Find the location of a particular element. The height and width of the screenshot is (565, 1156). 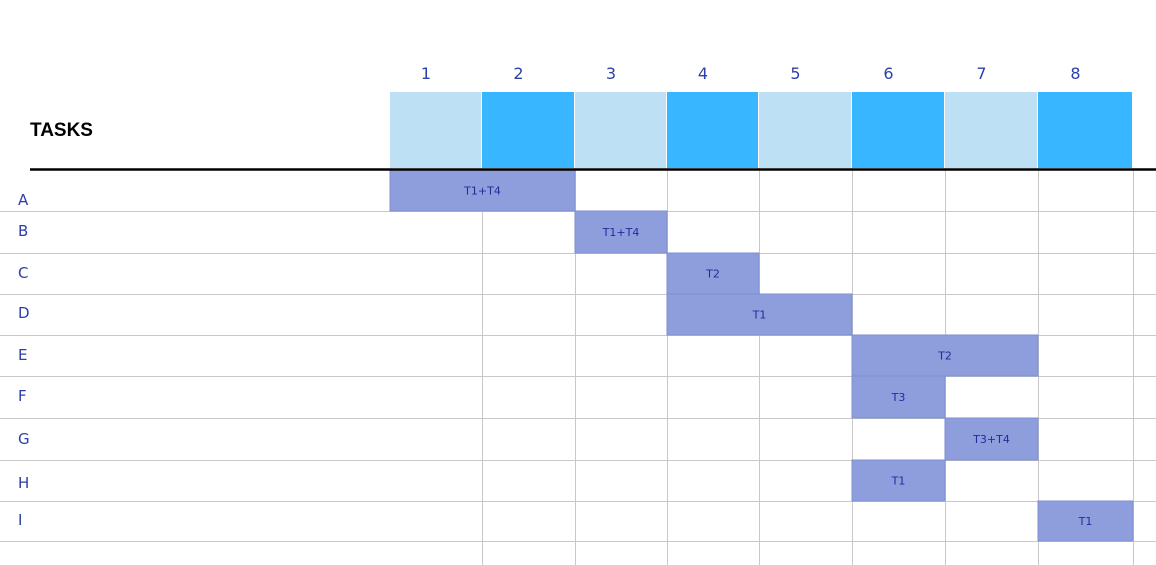

task-row-label: B is located at coordinates (23, 231).